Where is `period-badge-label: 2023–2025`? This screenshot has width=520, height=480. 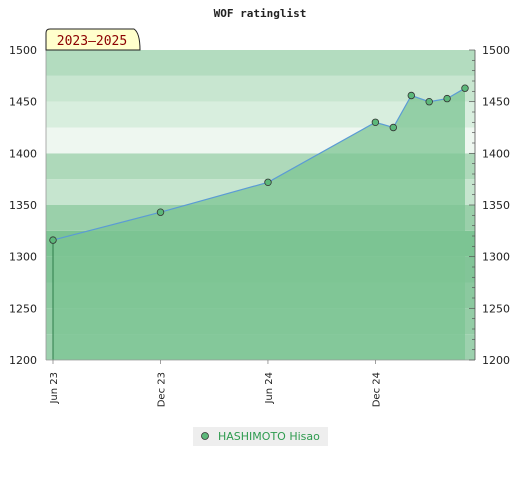 period-badge-label: 2023–2025 is located at coordinates (92, 41).